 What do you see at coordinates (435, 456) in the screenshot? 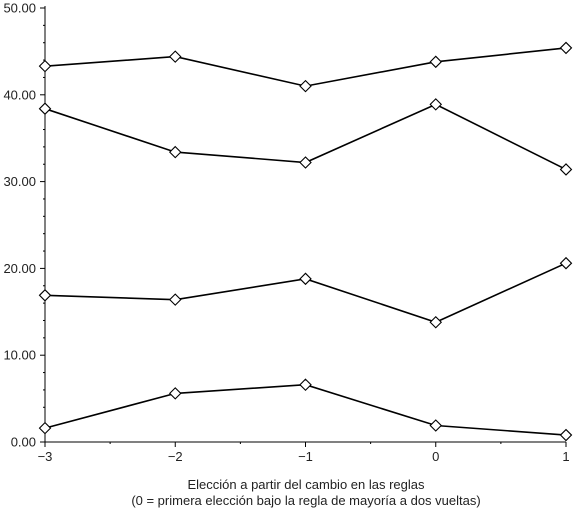
I see `x-tick-label: 0` at bounding box center [435, 456].